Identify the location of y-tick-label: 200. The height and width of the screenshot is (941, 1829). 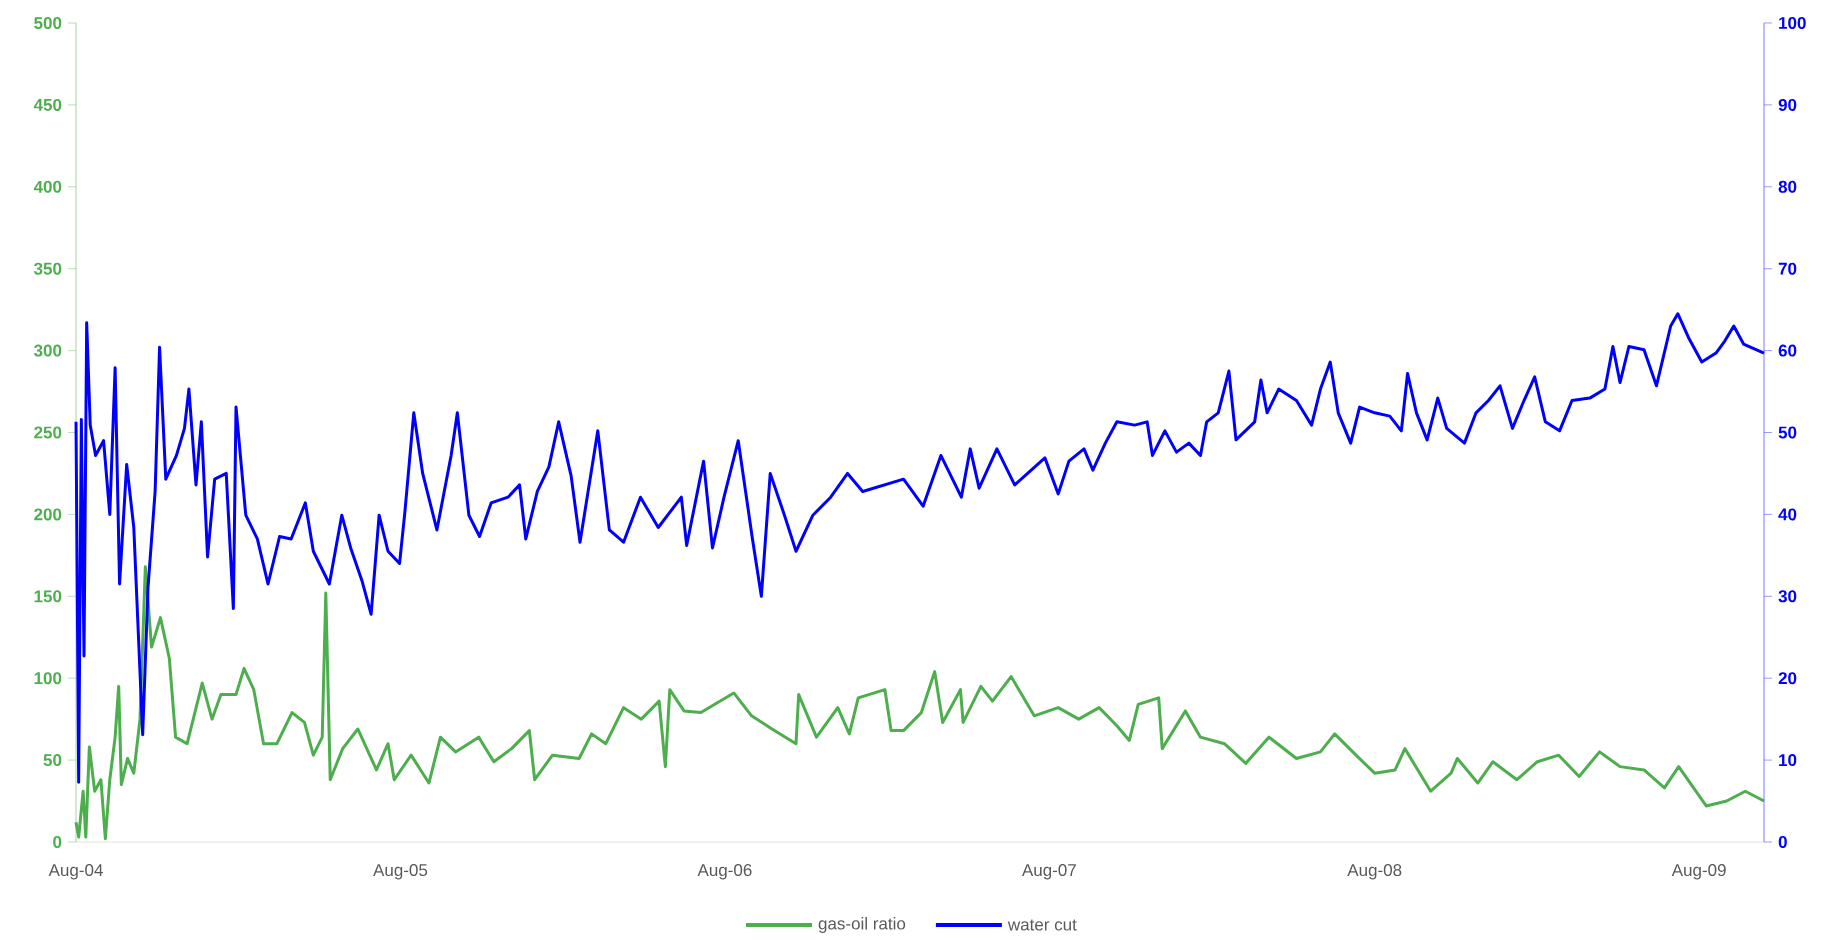
(48, 514).